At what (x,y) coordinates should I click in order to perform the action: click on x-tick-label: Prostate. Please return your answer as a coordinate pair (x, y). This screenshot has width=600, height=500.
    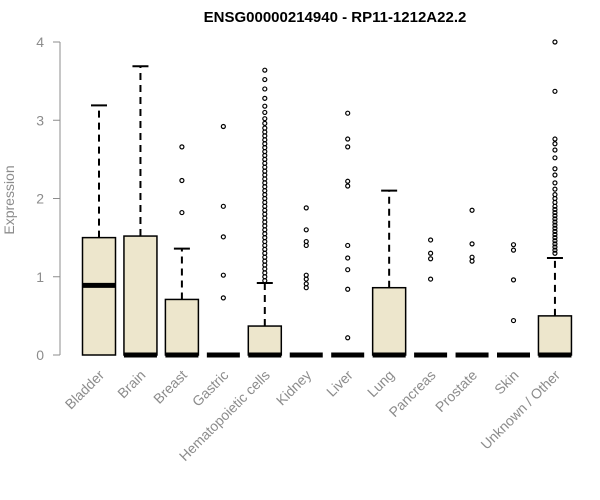
    Looking at the image, I should click on (456, 391).